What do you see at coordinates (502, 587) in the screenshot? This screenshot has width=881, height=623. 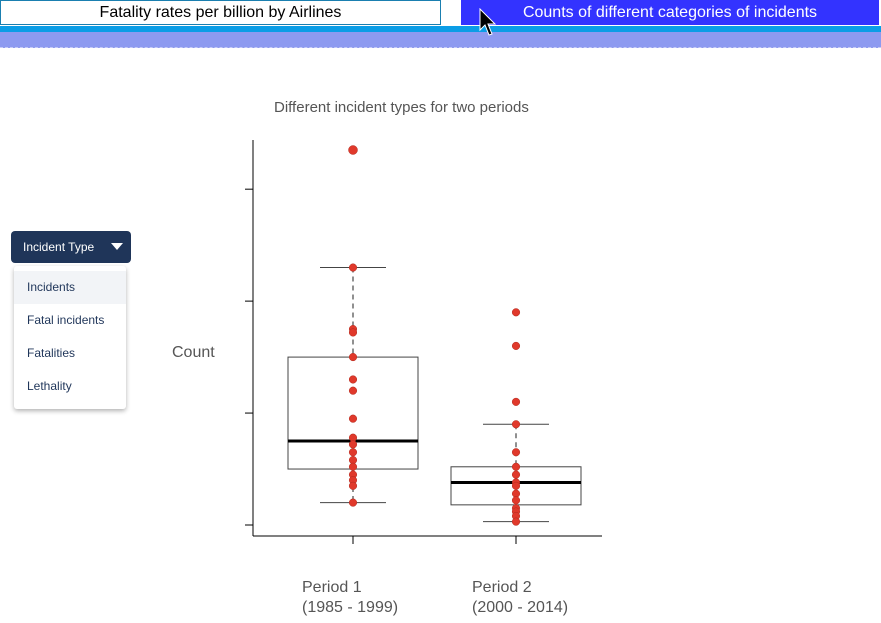 I see `x-tick-label-period-2: Period 2` at bounding box center [502, 587].